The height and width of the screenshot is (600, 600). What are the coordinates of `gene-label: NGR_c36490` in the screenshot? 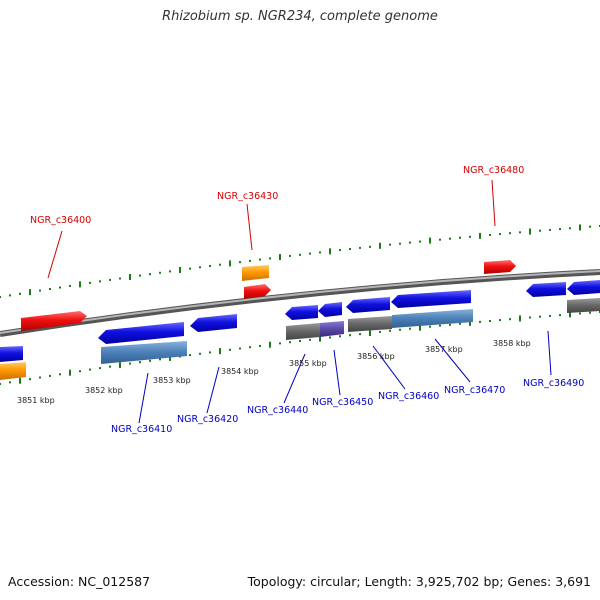 It's located at (553, 383).